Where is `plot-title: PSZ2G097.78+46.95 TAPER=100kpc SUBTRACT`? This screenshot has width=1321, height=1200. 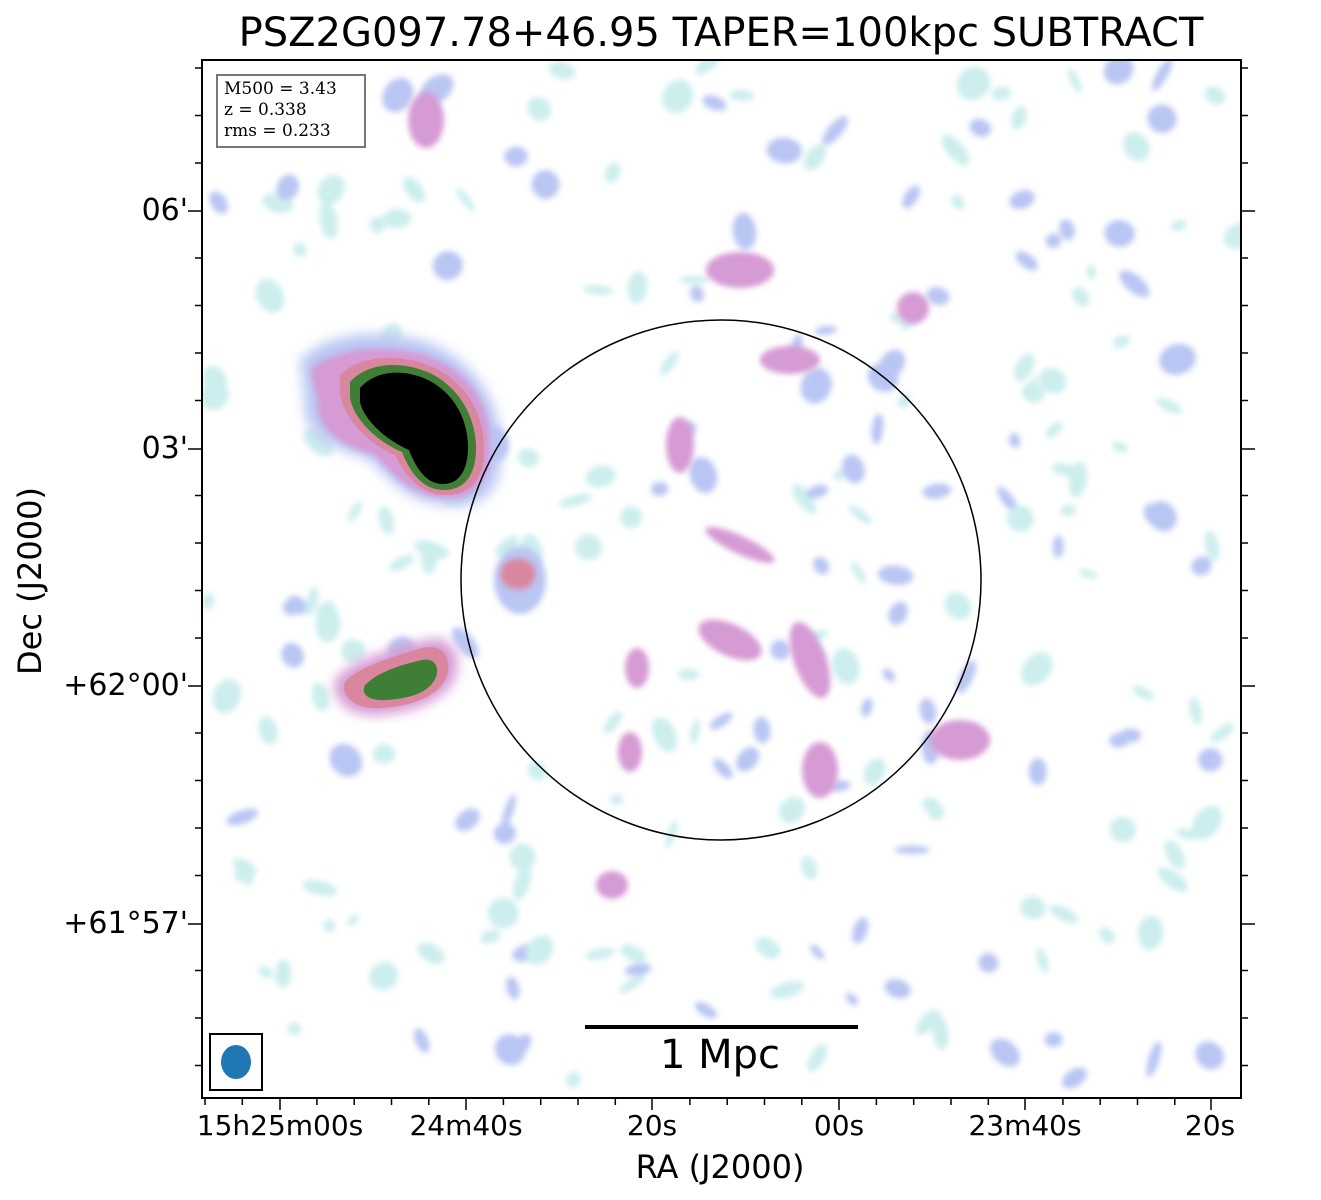 plot-title: PSZ2G097.78+46.95 TAPER=100kpc SUBTRACT is located at coordinates (721, 33).